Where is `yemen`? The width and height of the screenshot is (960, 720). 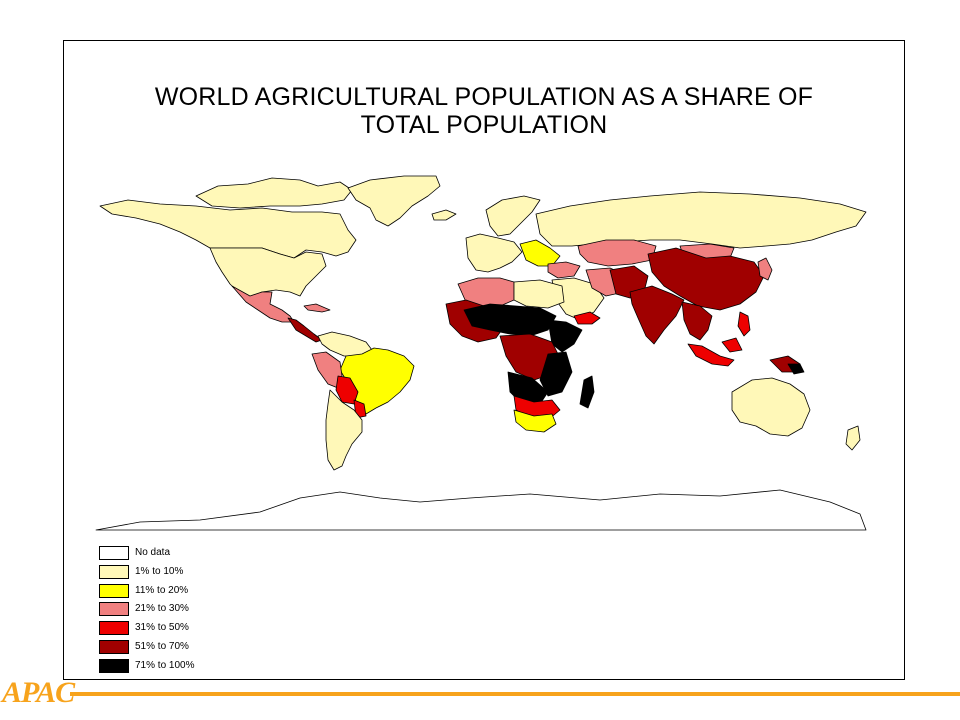
yemen is located at coordinates (587, 318).